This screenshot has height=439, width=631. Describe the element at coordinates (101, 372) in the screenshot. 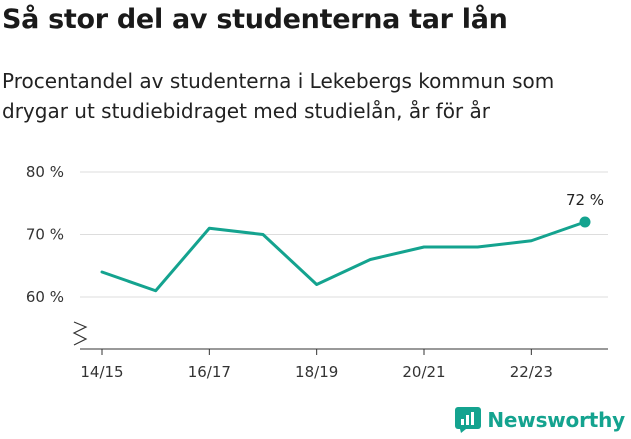

I see `x-tick-label: 14/15` at that location.